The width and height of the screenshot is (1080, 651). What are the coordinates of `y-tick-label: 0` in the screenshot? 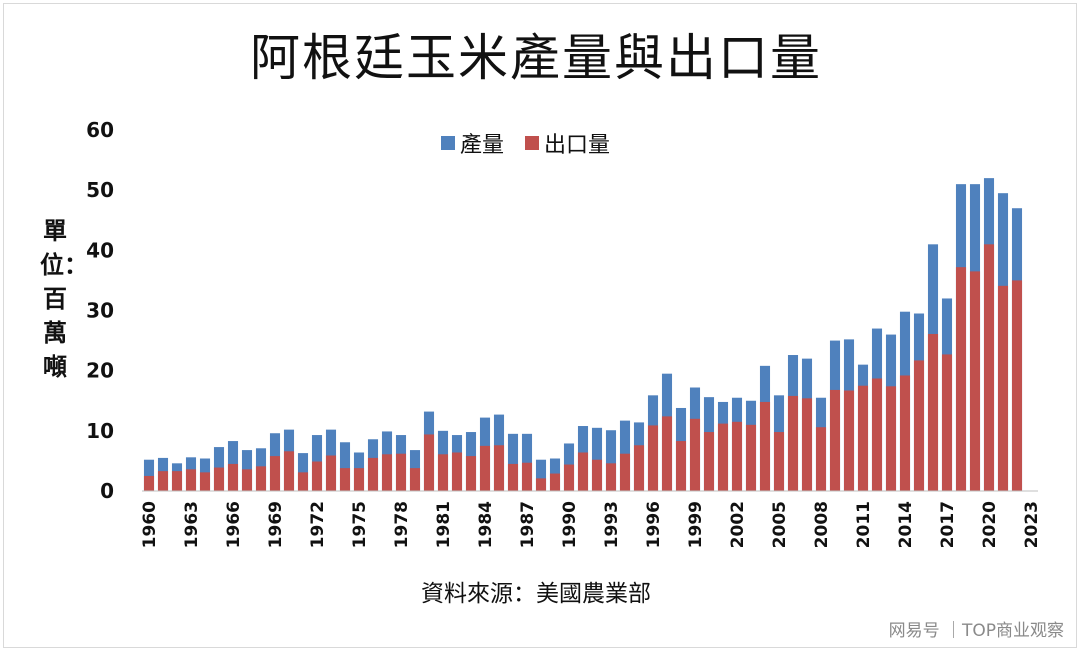 It's located at (107, 491).